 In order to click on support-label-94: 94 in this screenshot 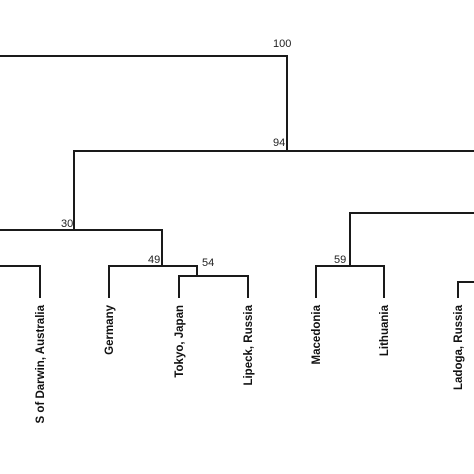, I will do `click(279, 143)`.